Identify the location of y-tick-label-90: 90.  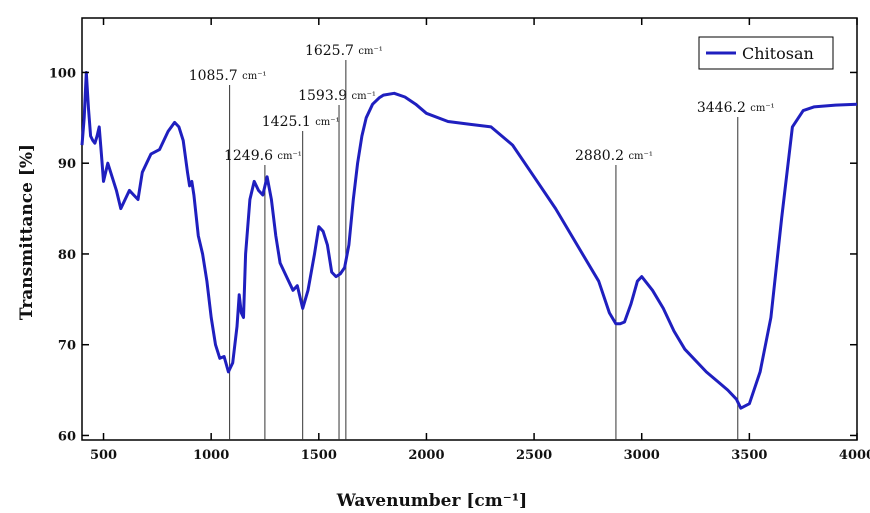
(67, 164).